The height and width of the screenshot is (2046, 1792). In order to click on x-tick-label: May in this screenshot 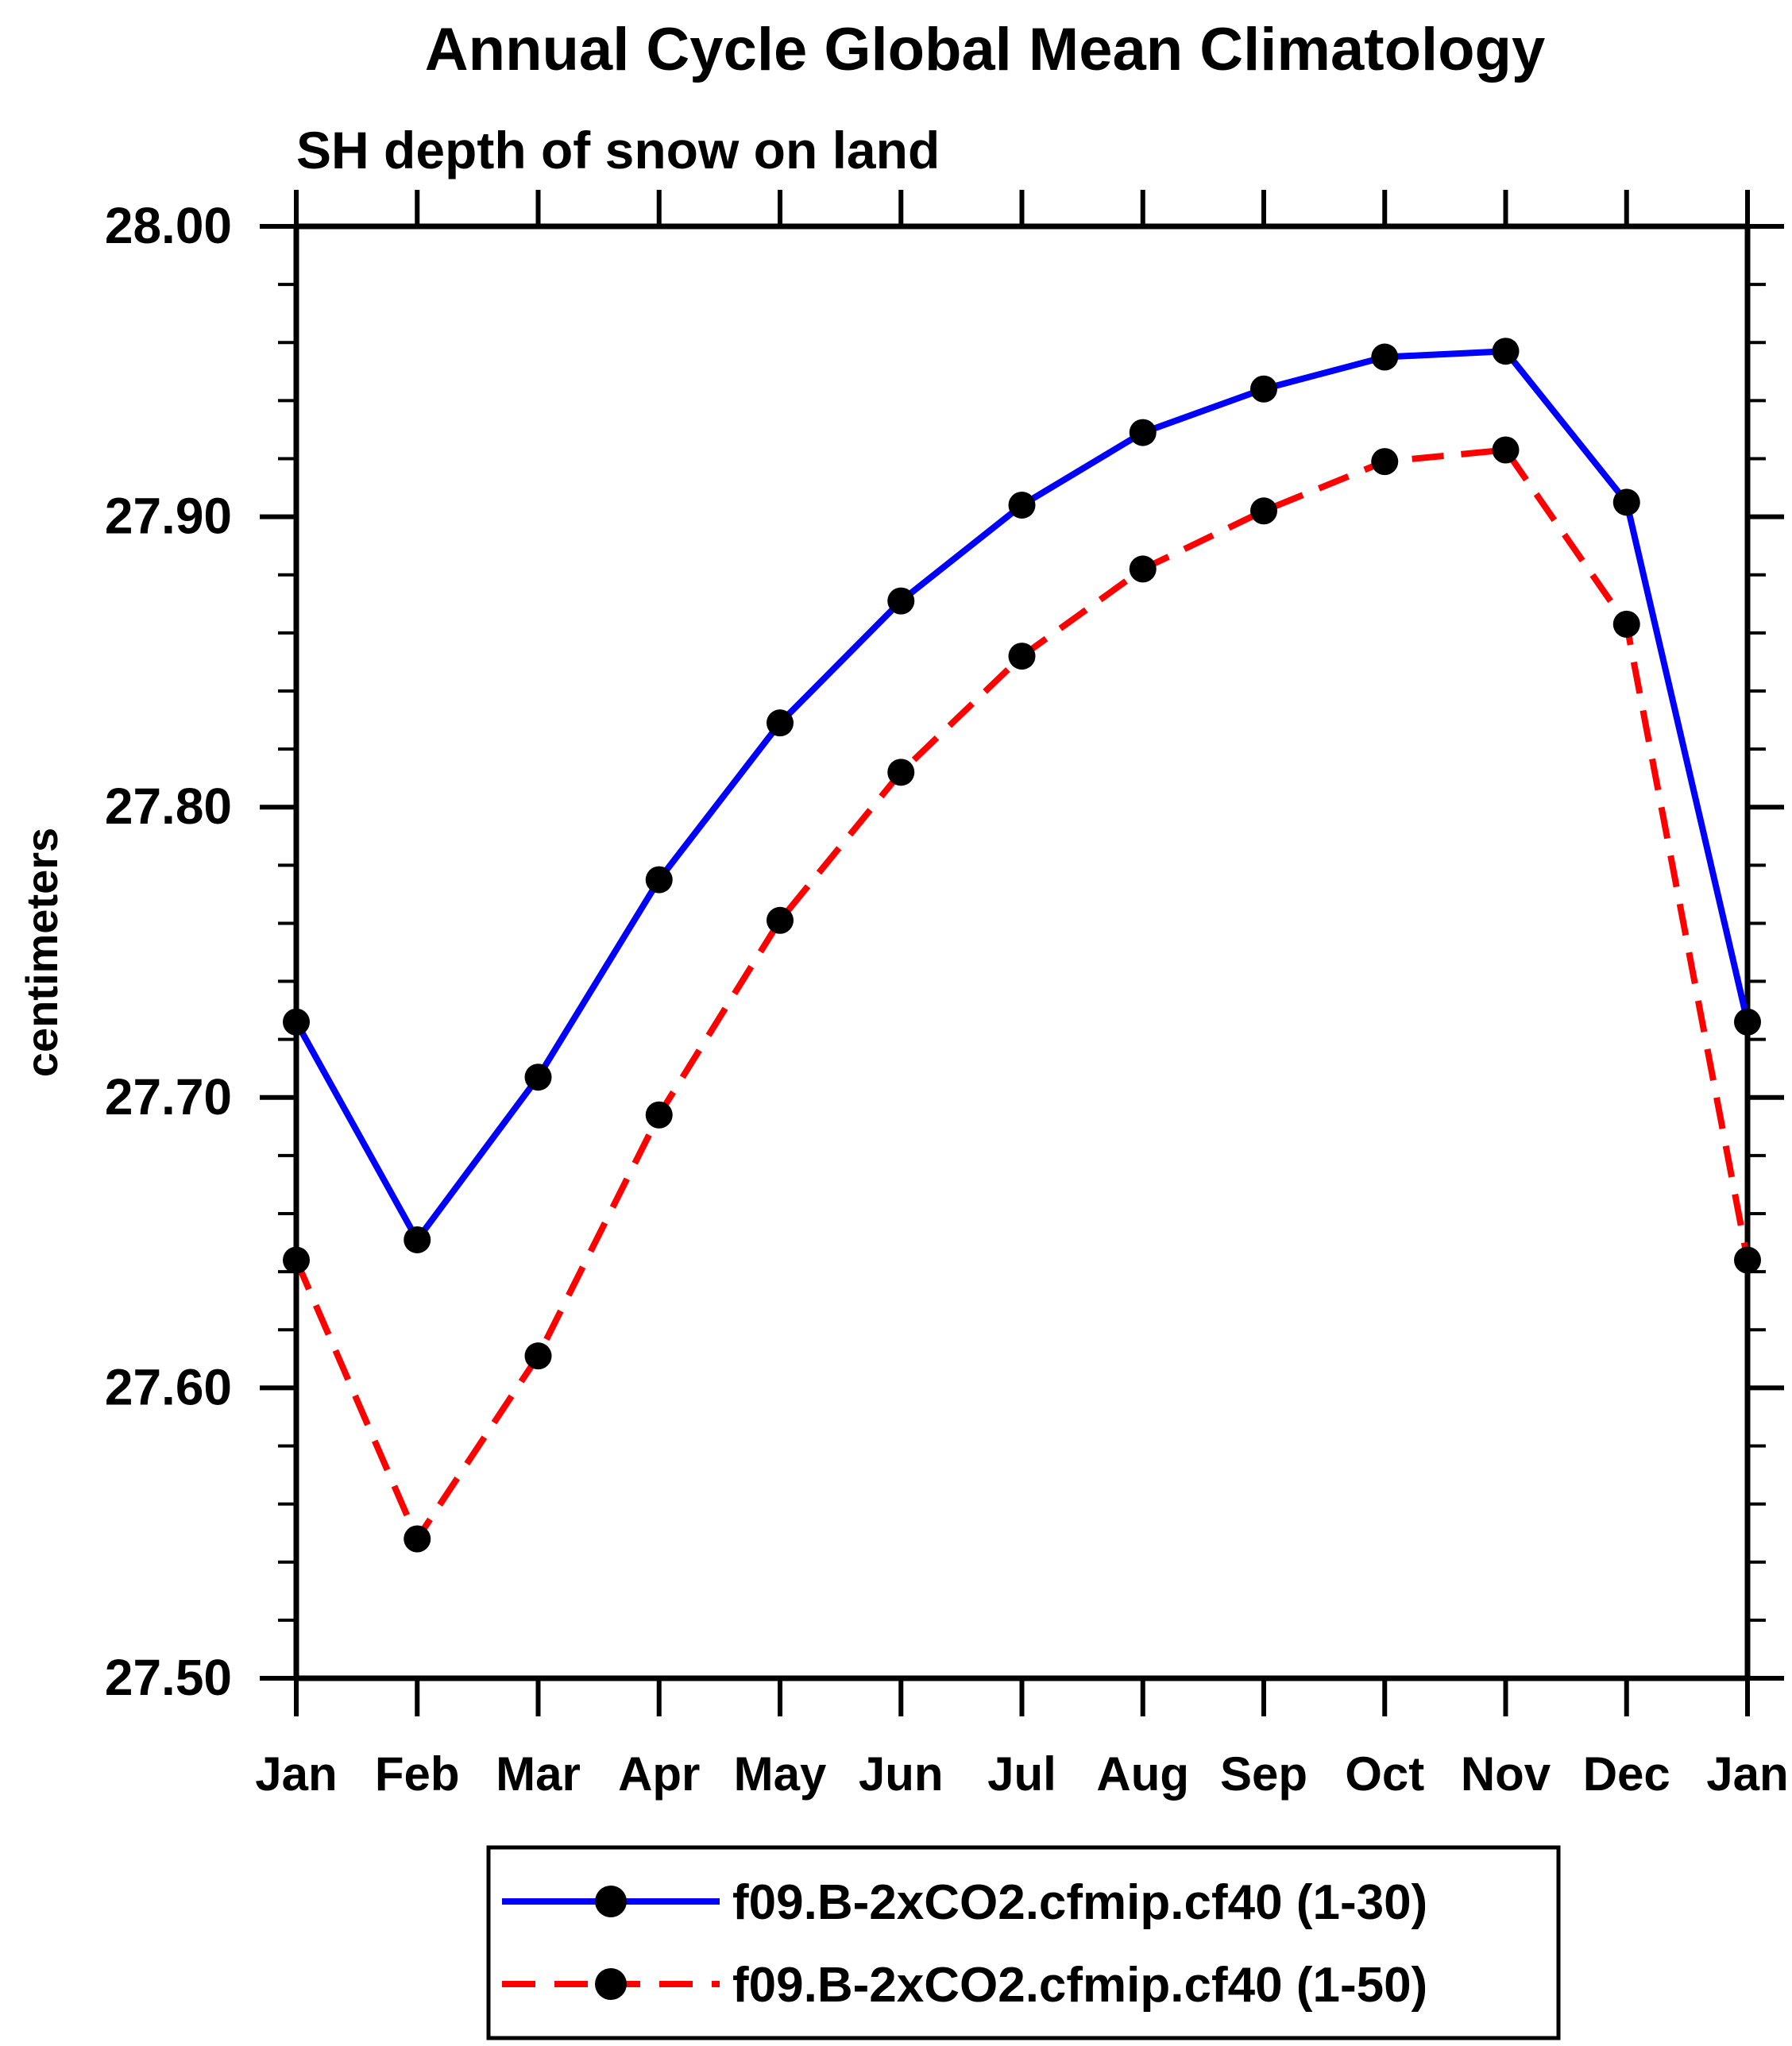, I will do `click(780, 1774)`.